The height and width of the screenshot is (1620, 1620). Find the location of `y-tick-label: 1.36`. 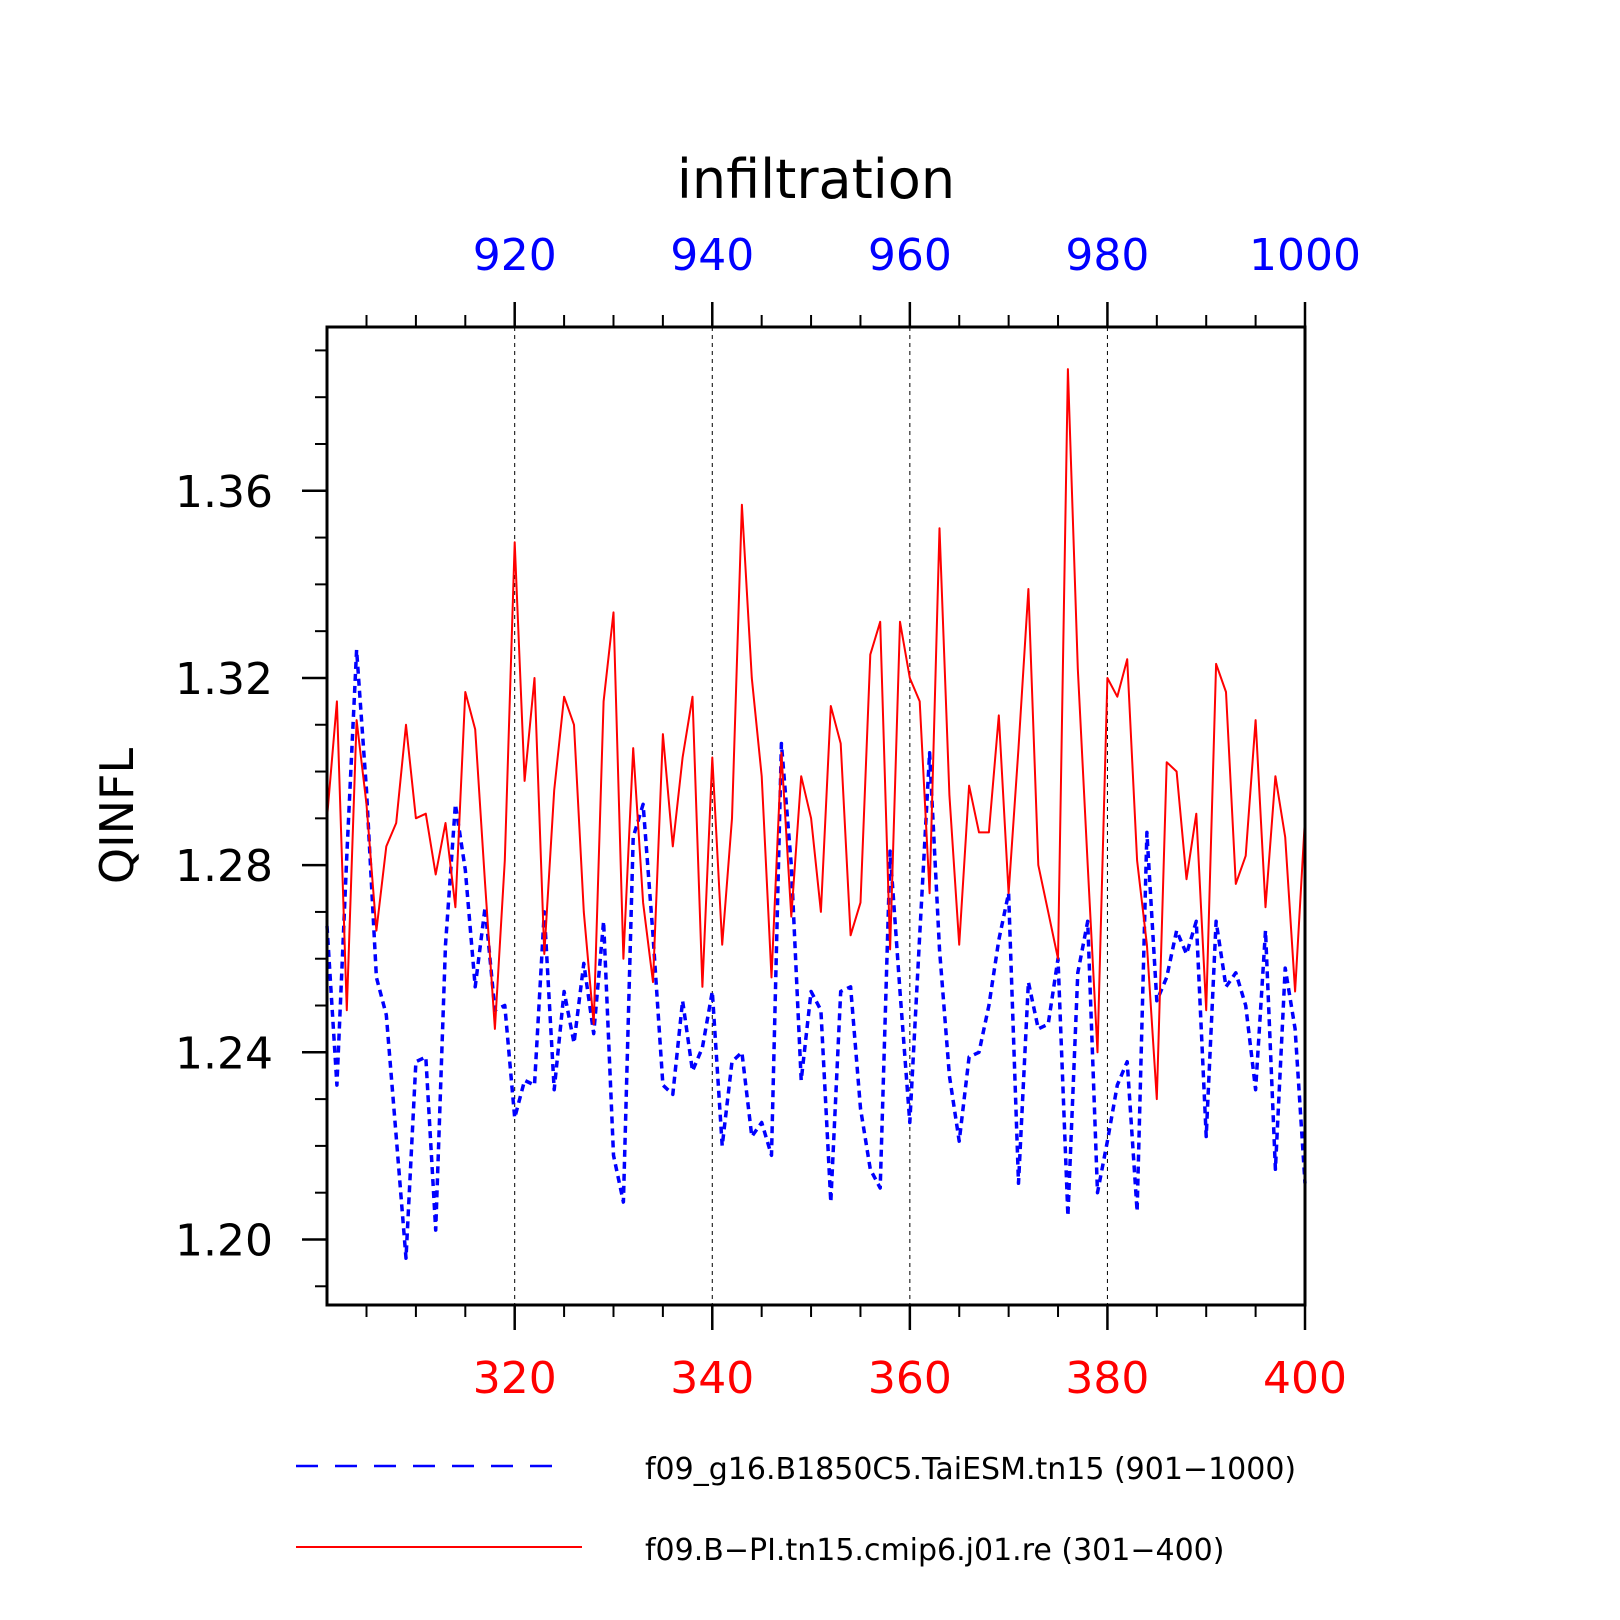

y-tick-label: 1.36 is located at coordinates (224, 492).